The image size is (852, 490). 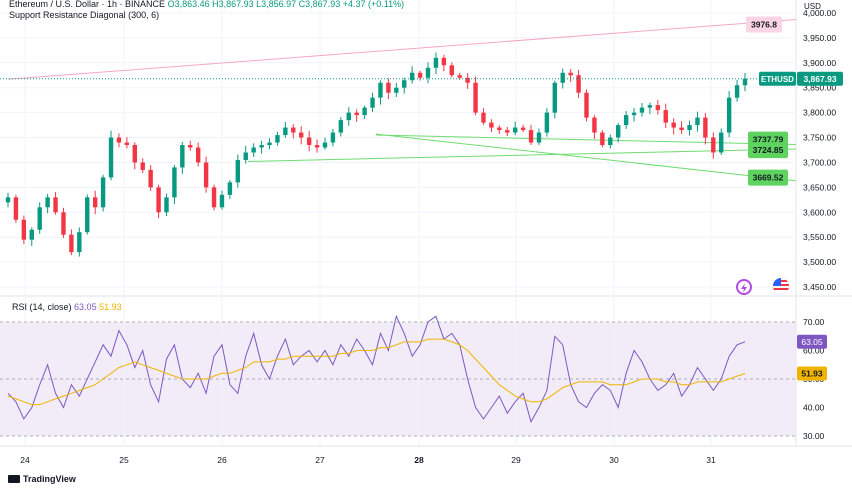 What do you see at coordinates (768, 150) in the screenshot?
I see `support-value-label-1: 3724.85` at bounding box center [768, 150].